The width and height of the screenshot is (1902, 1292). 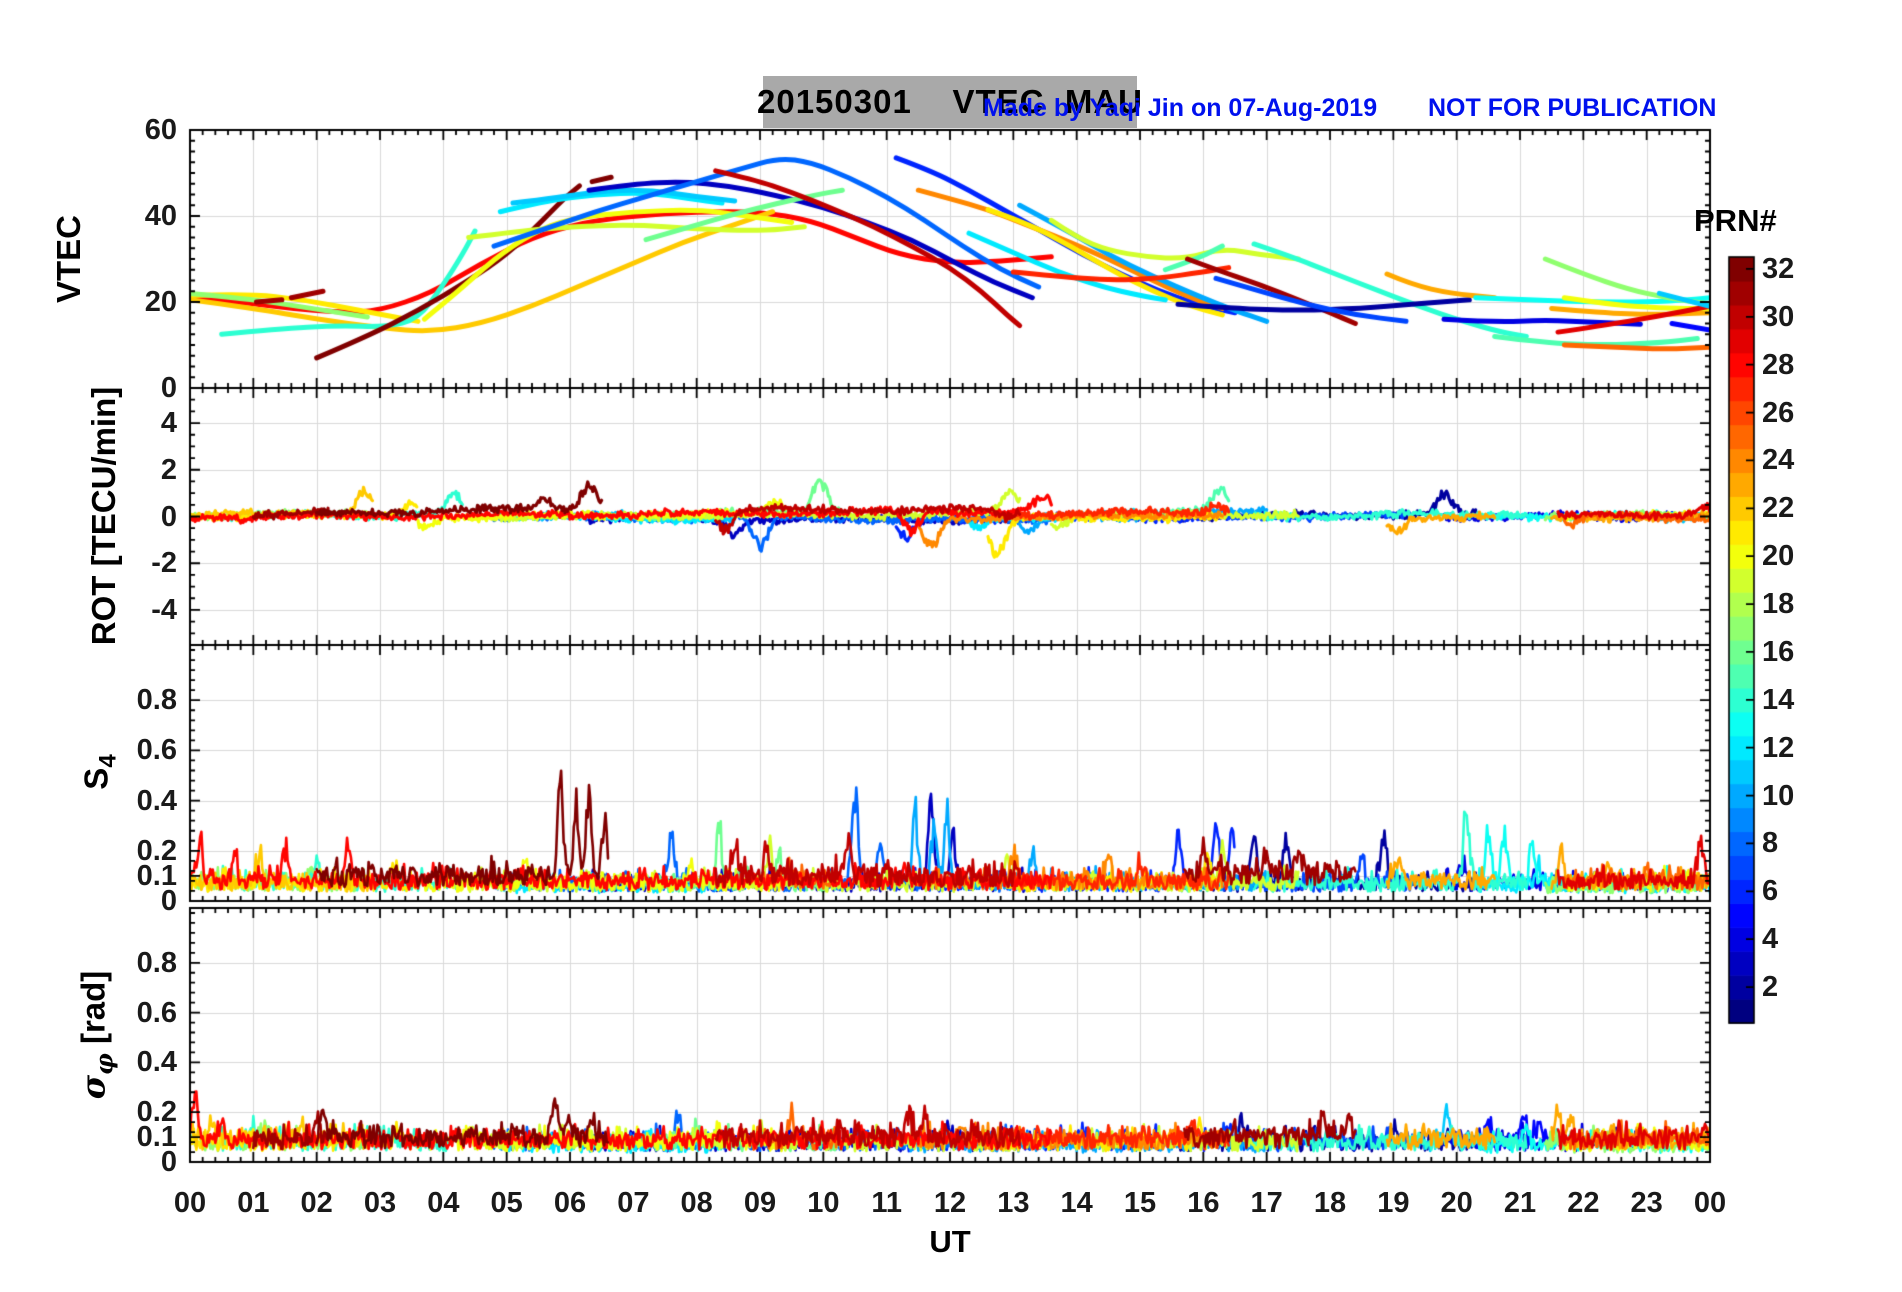 What do you see at coordinates (1778, 460) in the screenshot?
I see `colorbar-tick-label: 24` at bounding box center [1778, 460].